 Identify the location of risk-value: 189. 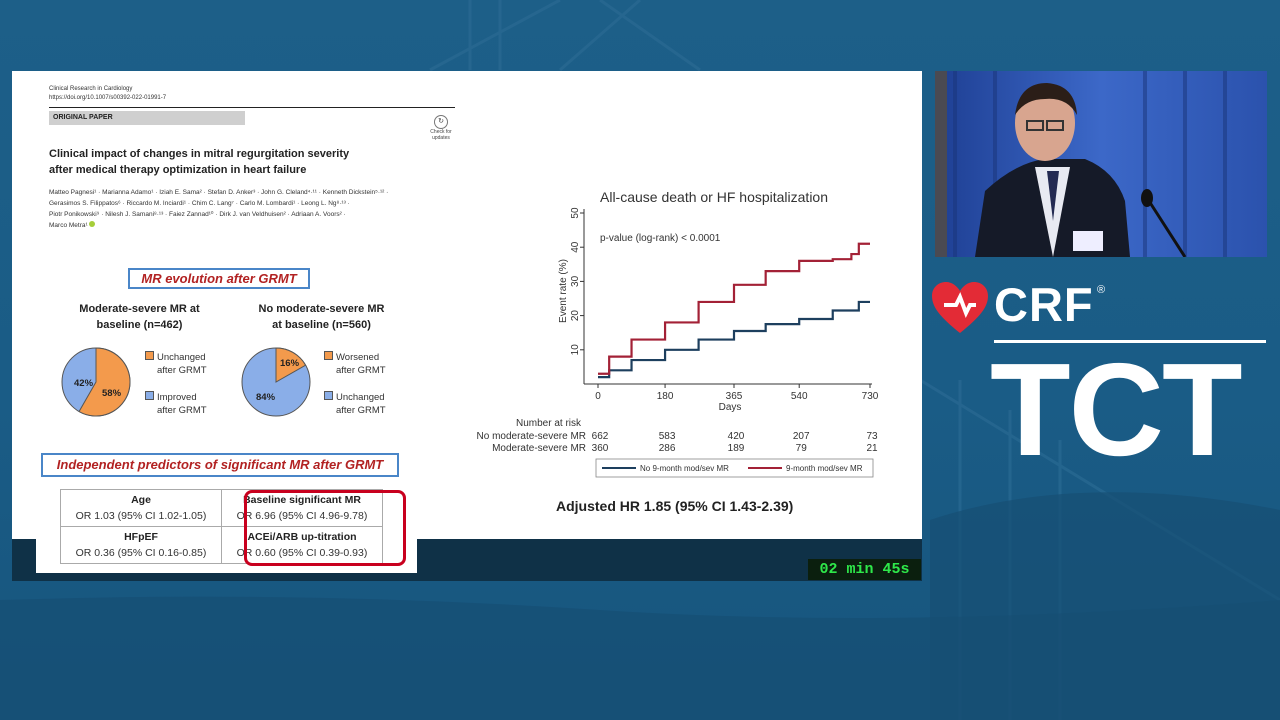
(736, 448).